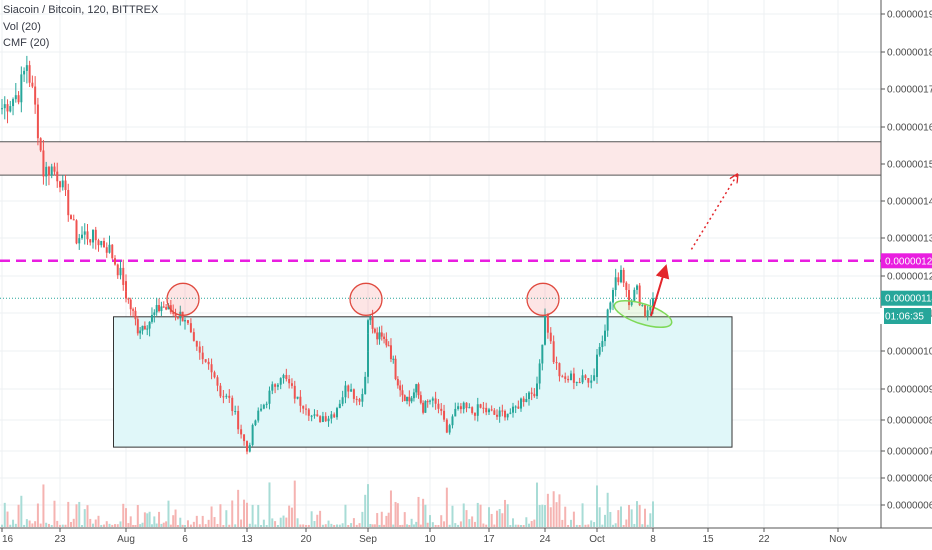 This screenshot has width=932, height=550. I want to click on projection-arrow, so click(660, 290).